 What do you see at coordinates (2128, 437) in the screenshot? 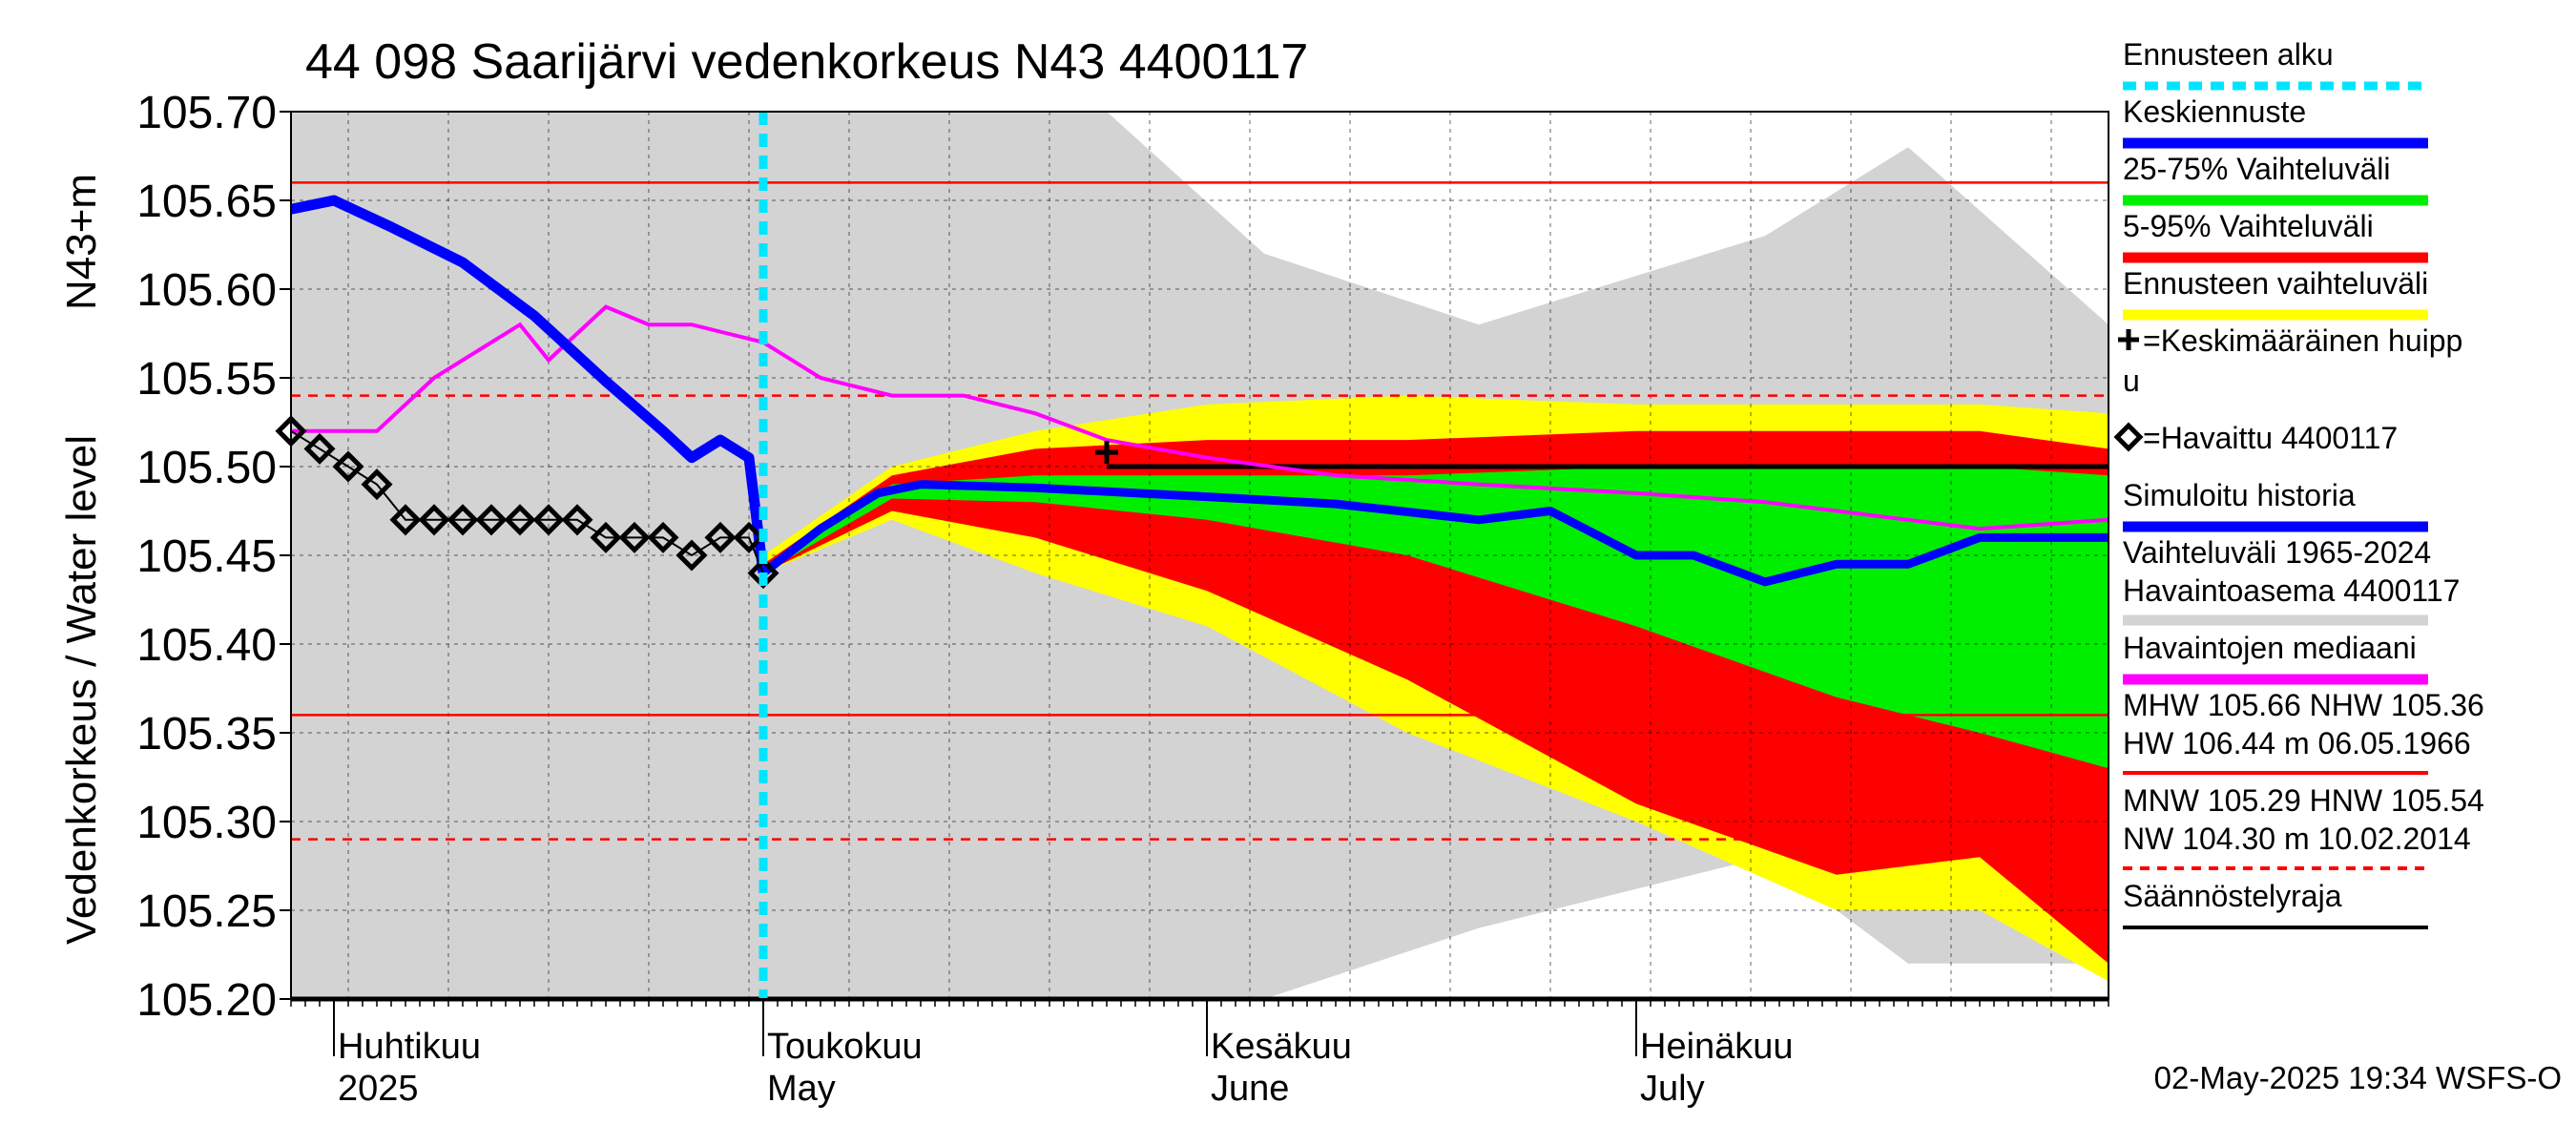
I see `legend-diamond-icon` at bounding box center [2128, 437].